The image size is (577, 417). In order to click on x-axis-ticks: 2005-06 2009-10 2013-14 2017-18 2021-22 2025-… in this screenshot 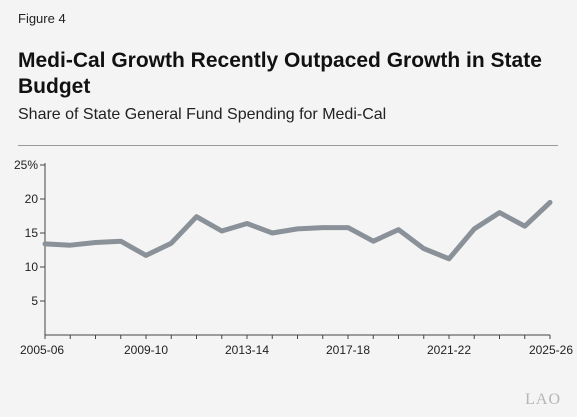, I will do `click(296, 346)`.